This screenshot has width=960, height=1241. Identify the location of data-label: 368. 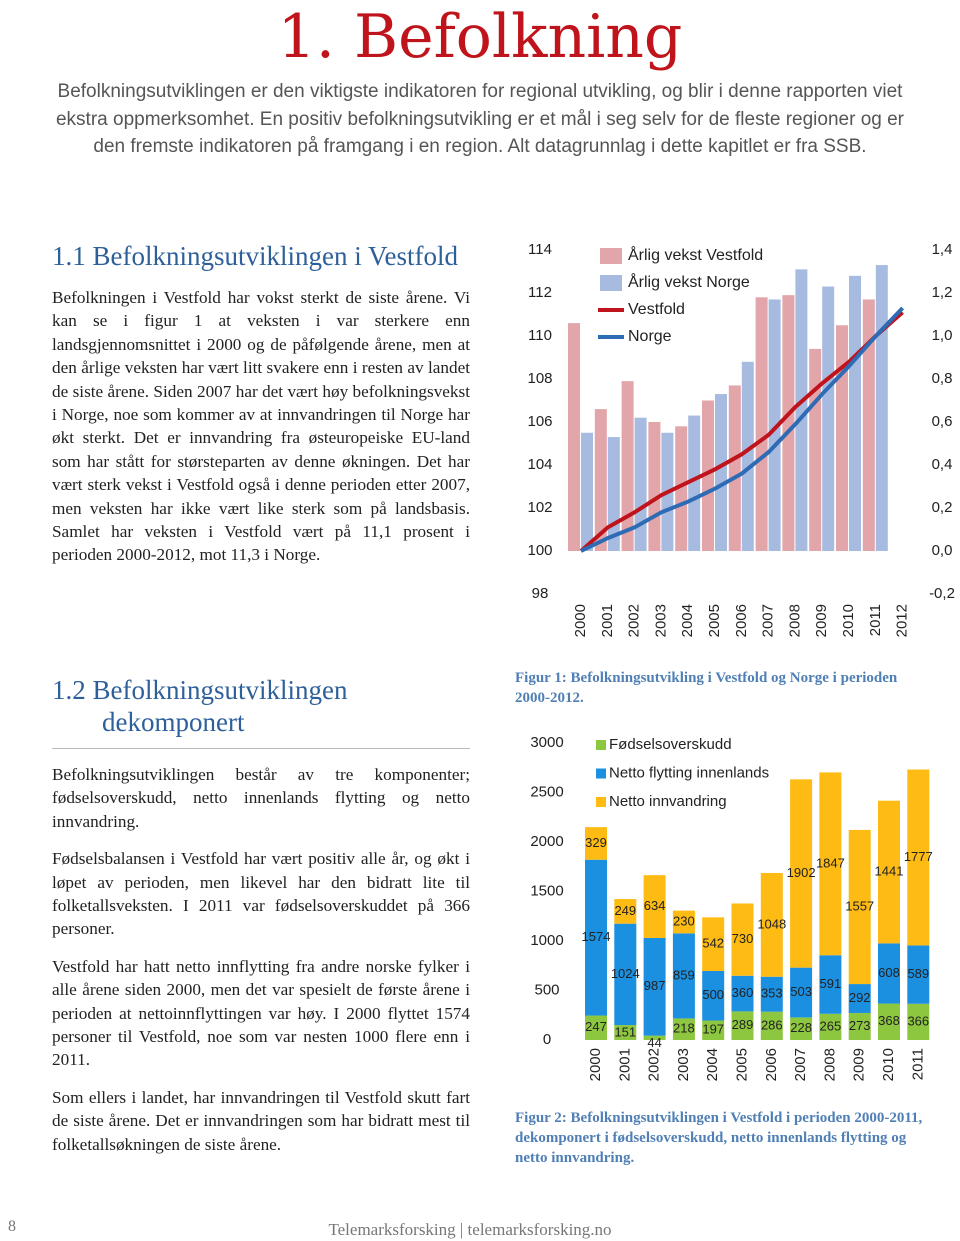
(889, 1020).